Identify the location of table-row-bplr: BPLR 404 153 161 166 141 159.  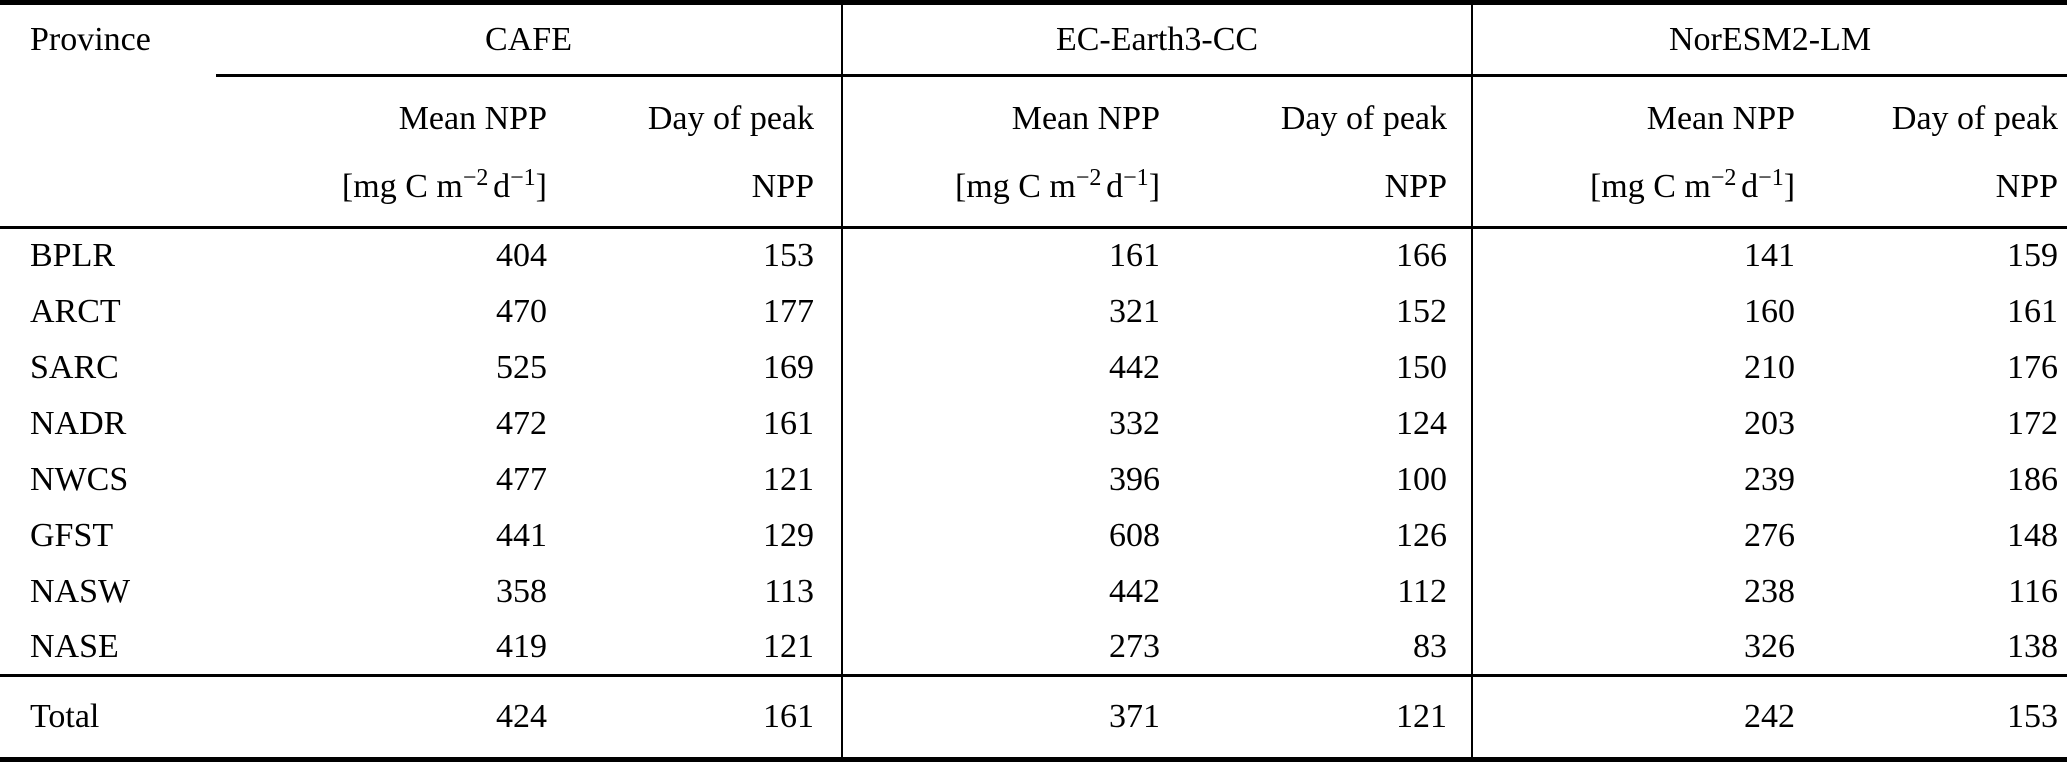
(1033, 255).